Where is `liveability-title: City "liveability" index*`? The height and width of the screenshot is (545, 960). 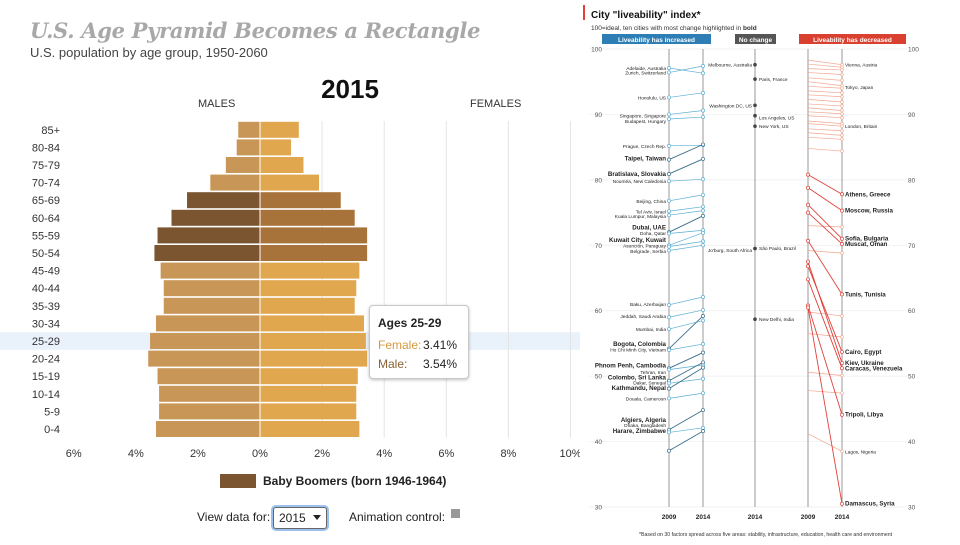 liveability-title: City "liveability" index* is located at coordinates (646, 15).